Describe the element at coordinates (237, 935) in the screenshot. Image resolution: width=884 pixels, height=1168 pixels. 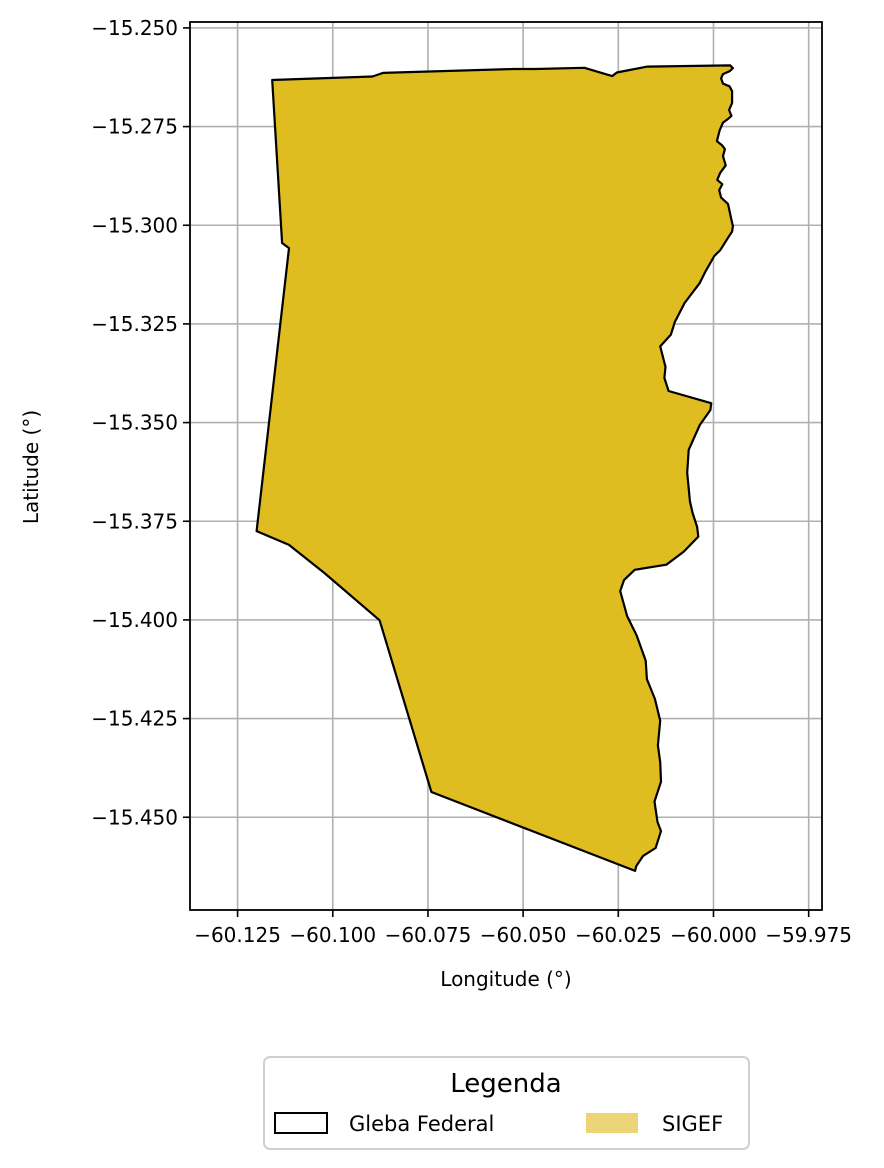
I see `x-tick-label: −60.125` at that location.